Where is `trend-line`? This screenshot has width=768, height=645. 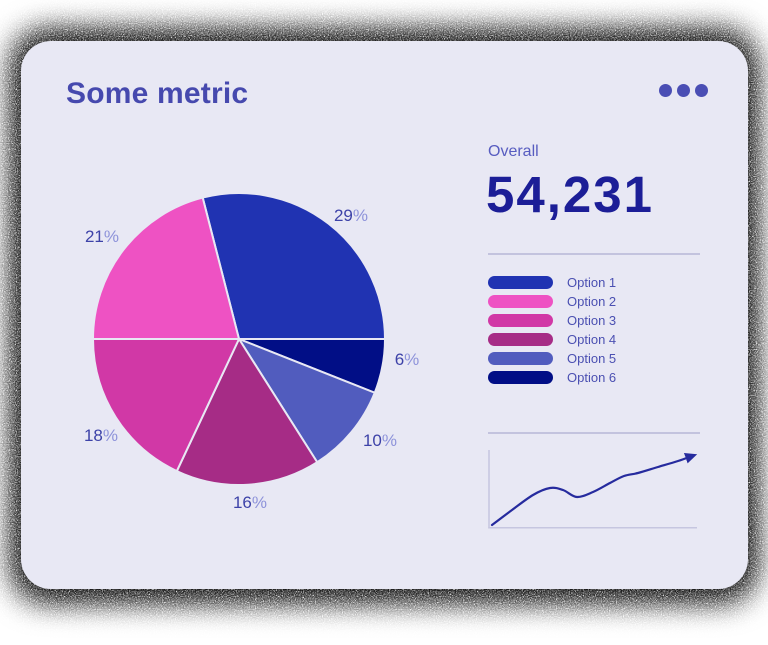 trend-line is located at coordinates (594, 489).